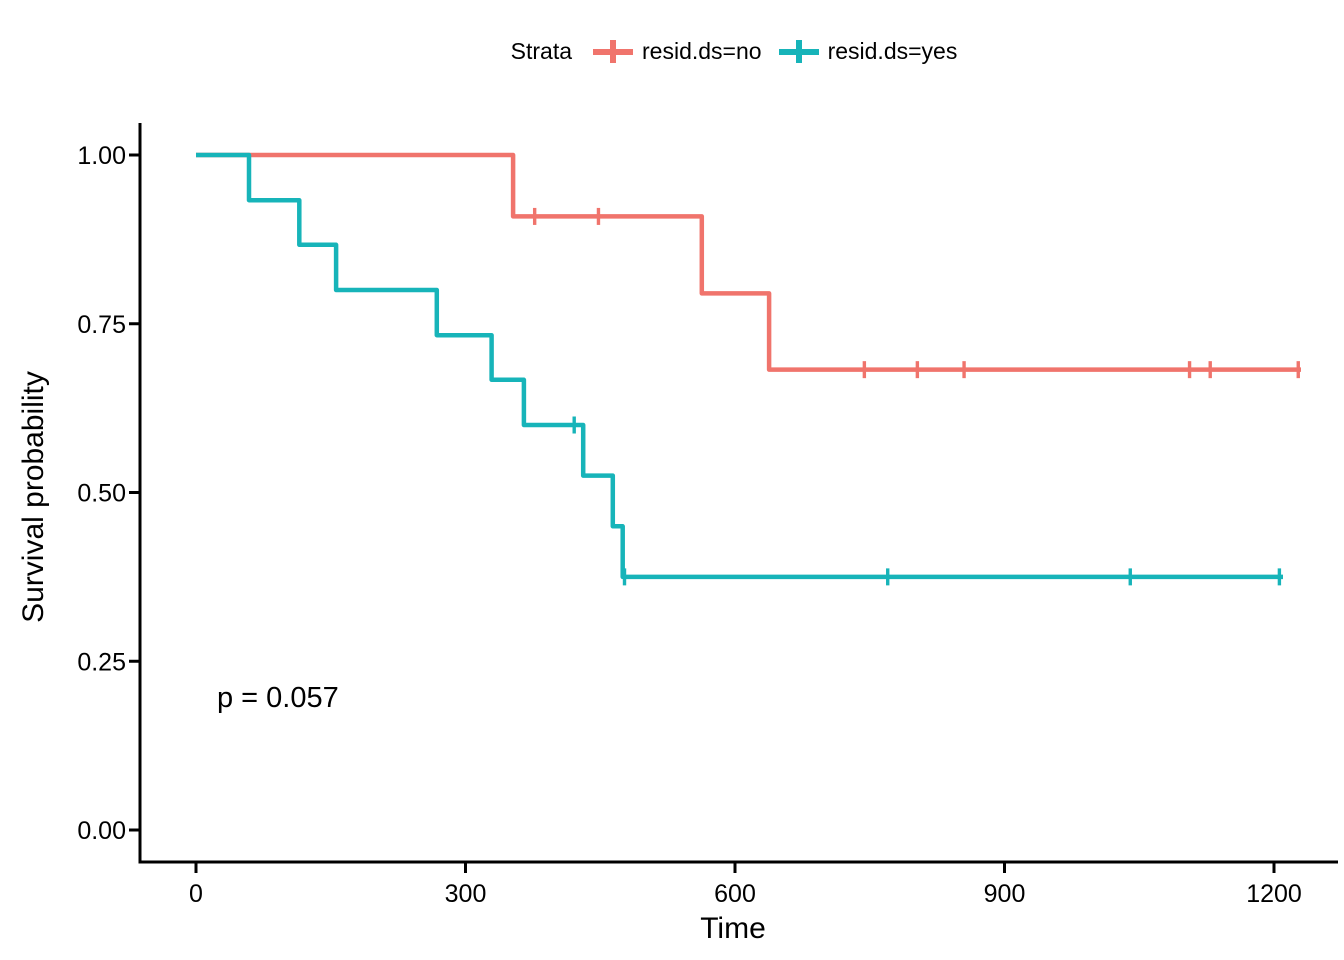 Image resolution: width=1344 pixels, height=960 pixels. What do you see at coordinates (101, 494) in the screenshot?
I see `y-tick-label: 0.50` at bounding box center [101, 494].